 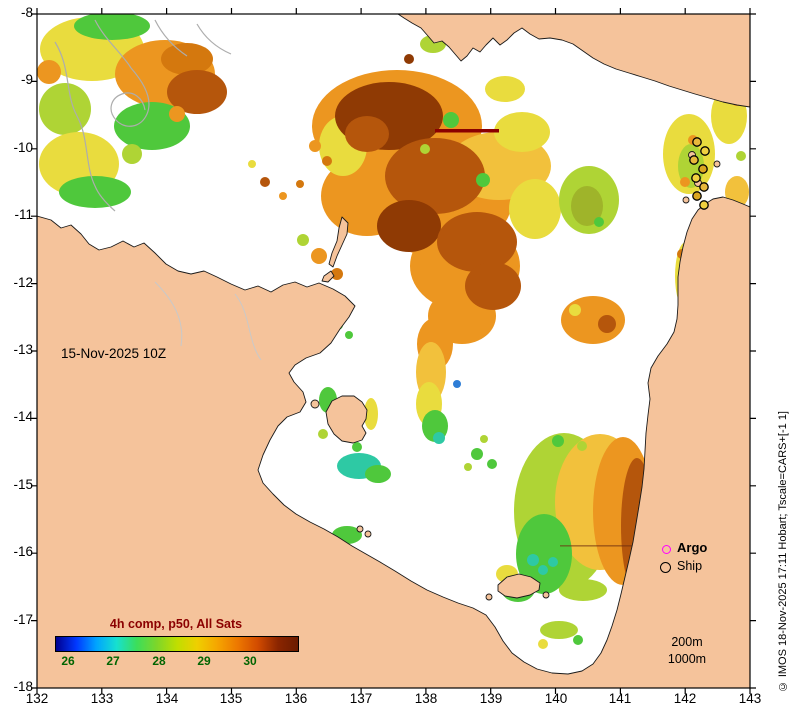 I want to click on y-axis-label: -13, so click(x=23, y=349).